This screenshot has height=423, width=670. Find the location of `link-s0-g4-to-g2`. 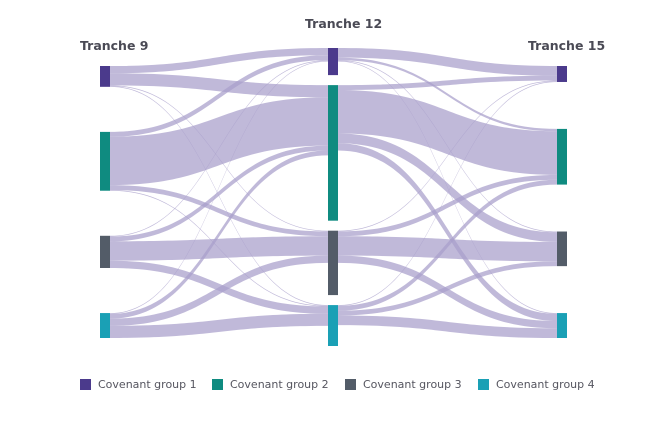

link-s0-g4-to-g2 is located at coordinates (219, 234).